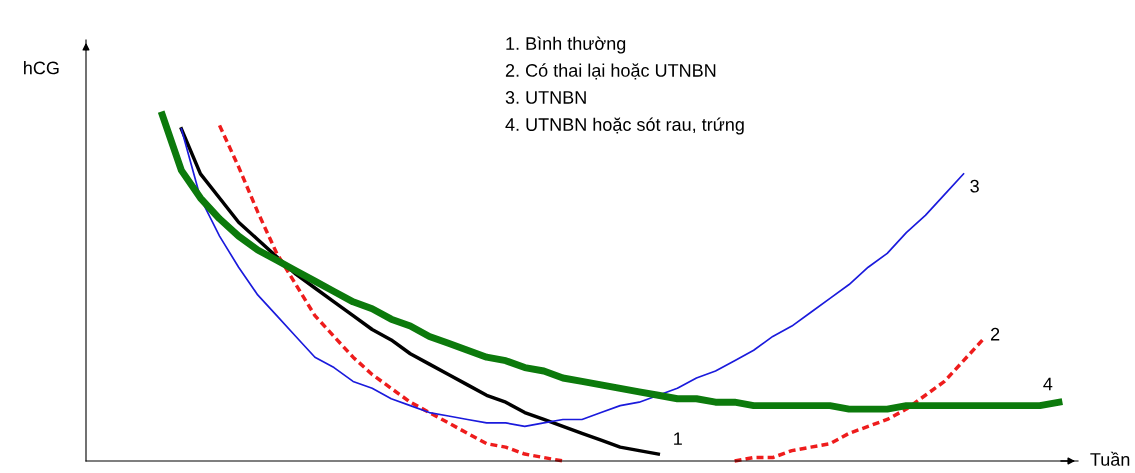 The height and width of the screenshot is (473, 1135). What do you see at coordinates (974, 186) in the screenshot?
I see `series-label: 3` at bounding box center [974, 186].